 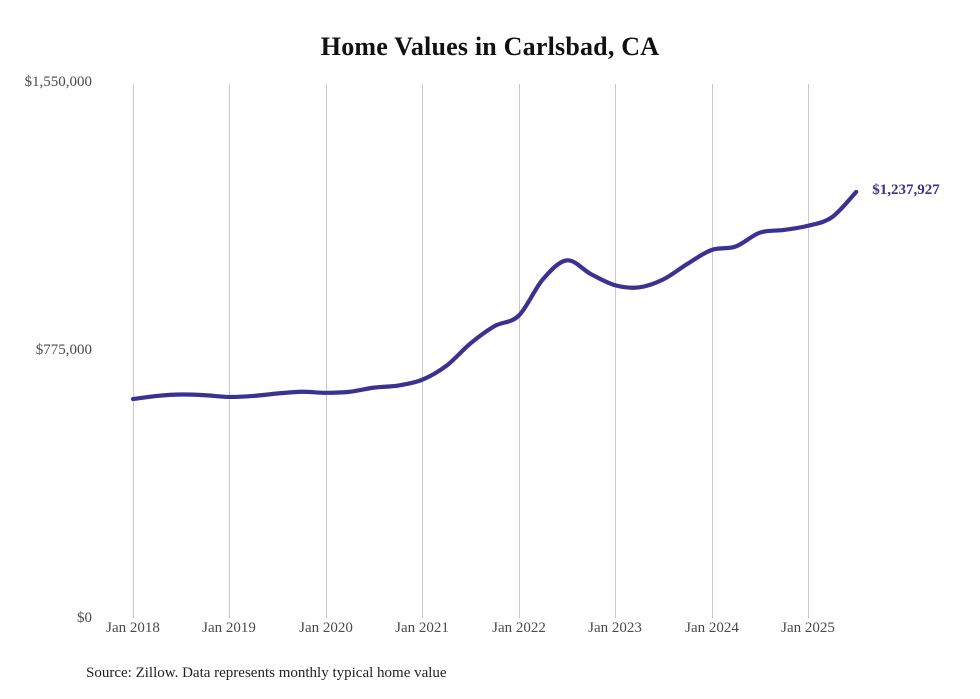 What do you see at coordinates (133, 628) in the screenshot?
I see `x-axis-tick-label: Jan 2018` at bounding box center [133, 628].